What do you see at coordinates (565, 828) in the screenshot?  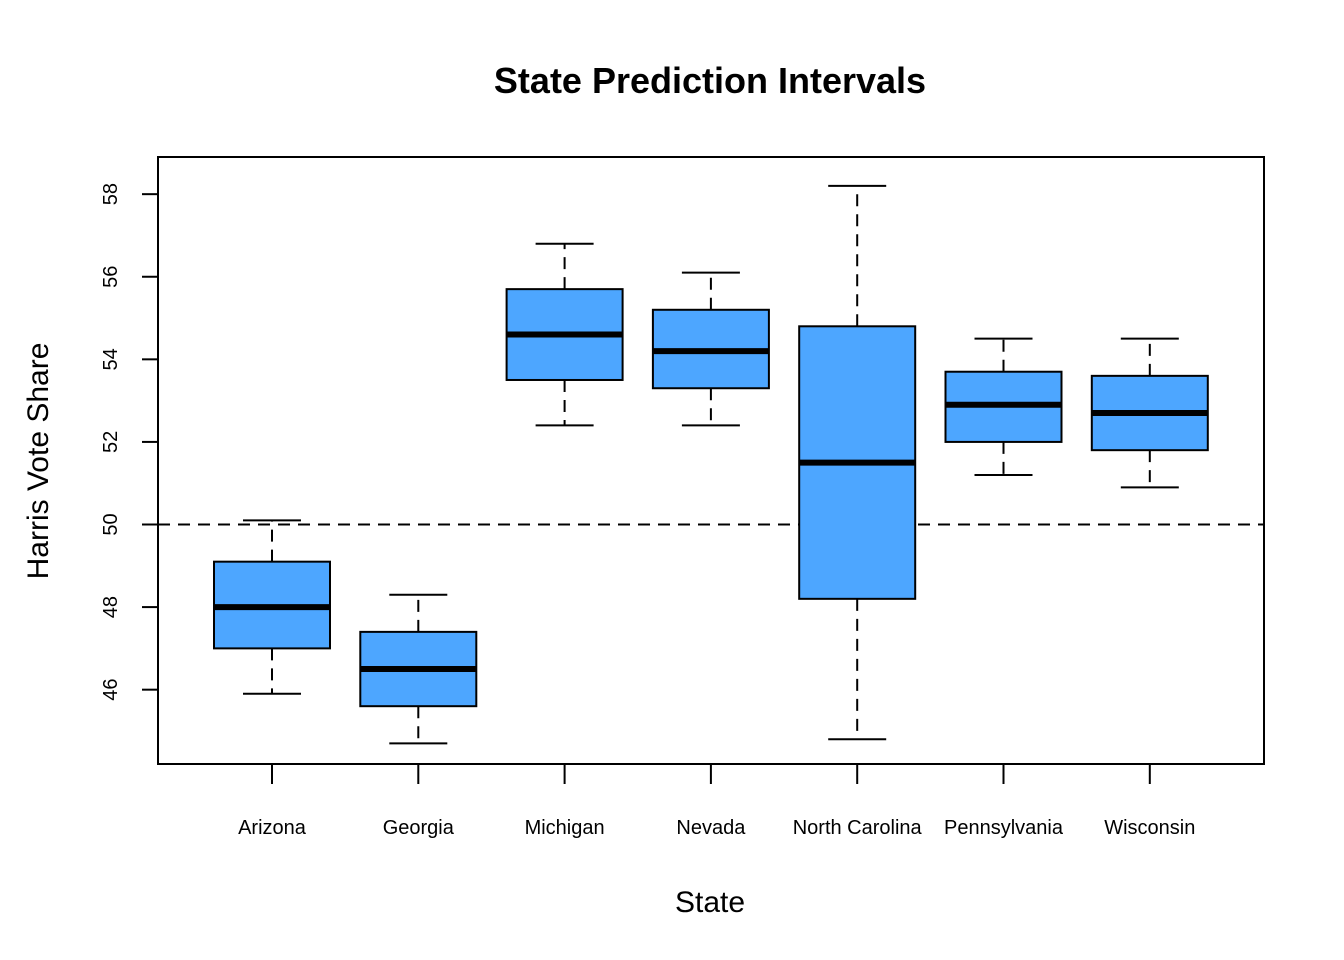 I see `x-tick-label: Michigan` at bounding box center [565, 828].